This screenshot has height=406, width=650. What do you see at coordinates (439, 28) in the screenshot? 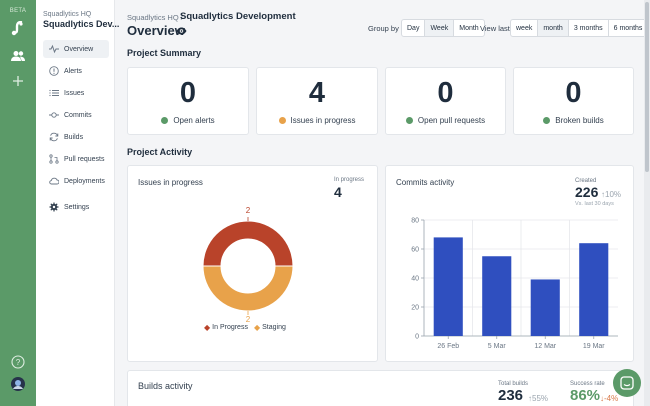
I see `group-by-week: Week` at bounding box center [439, 28].